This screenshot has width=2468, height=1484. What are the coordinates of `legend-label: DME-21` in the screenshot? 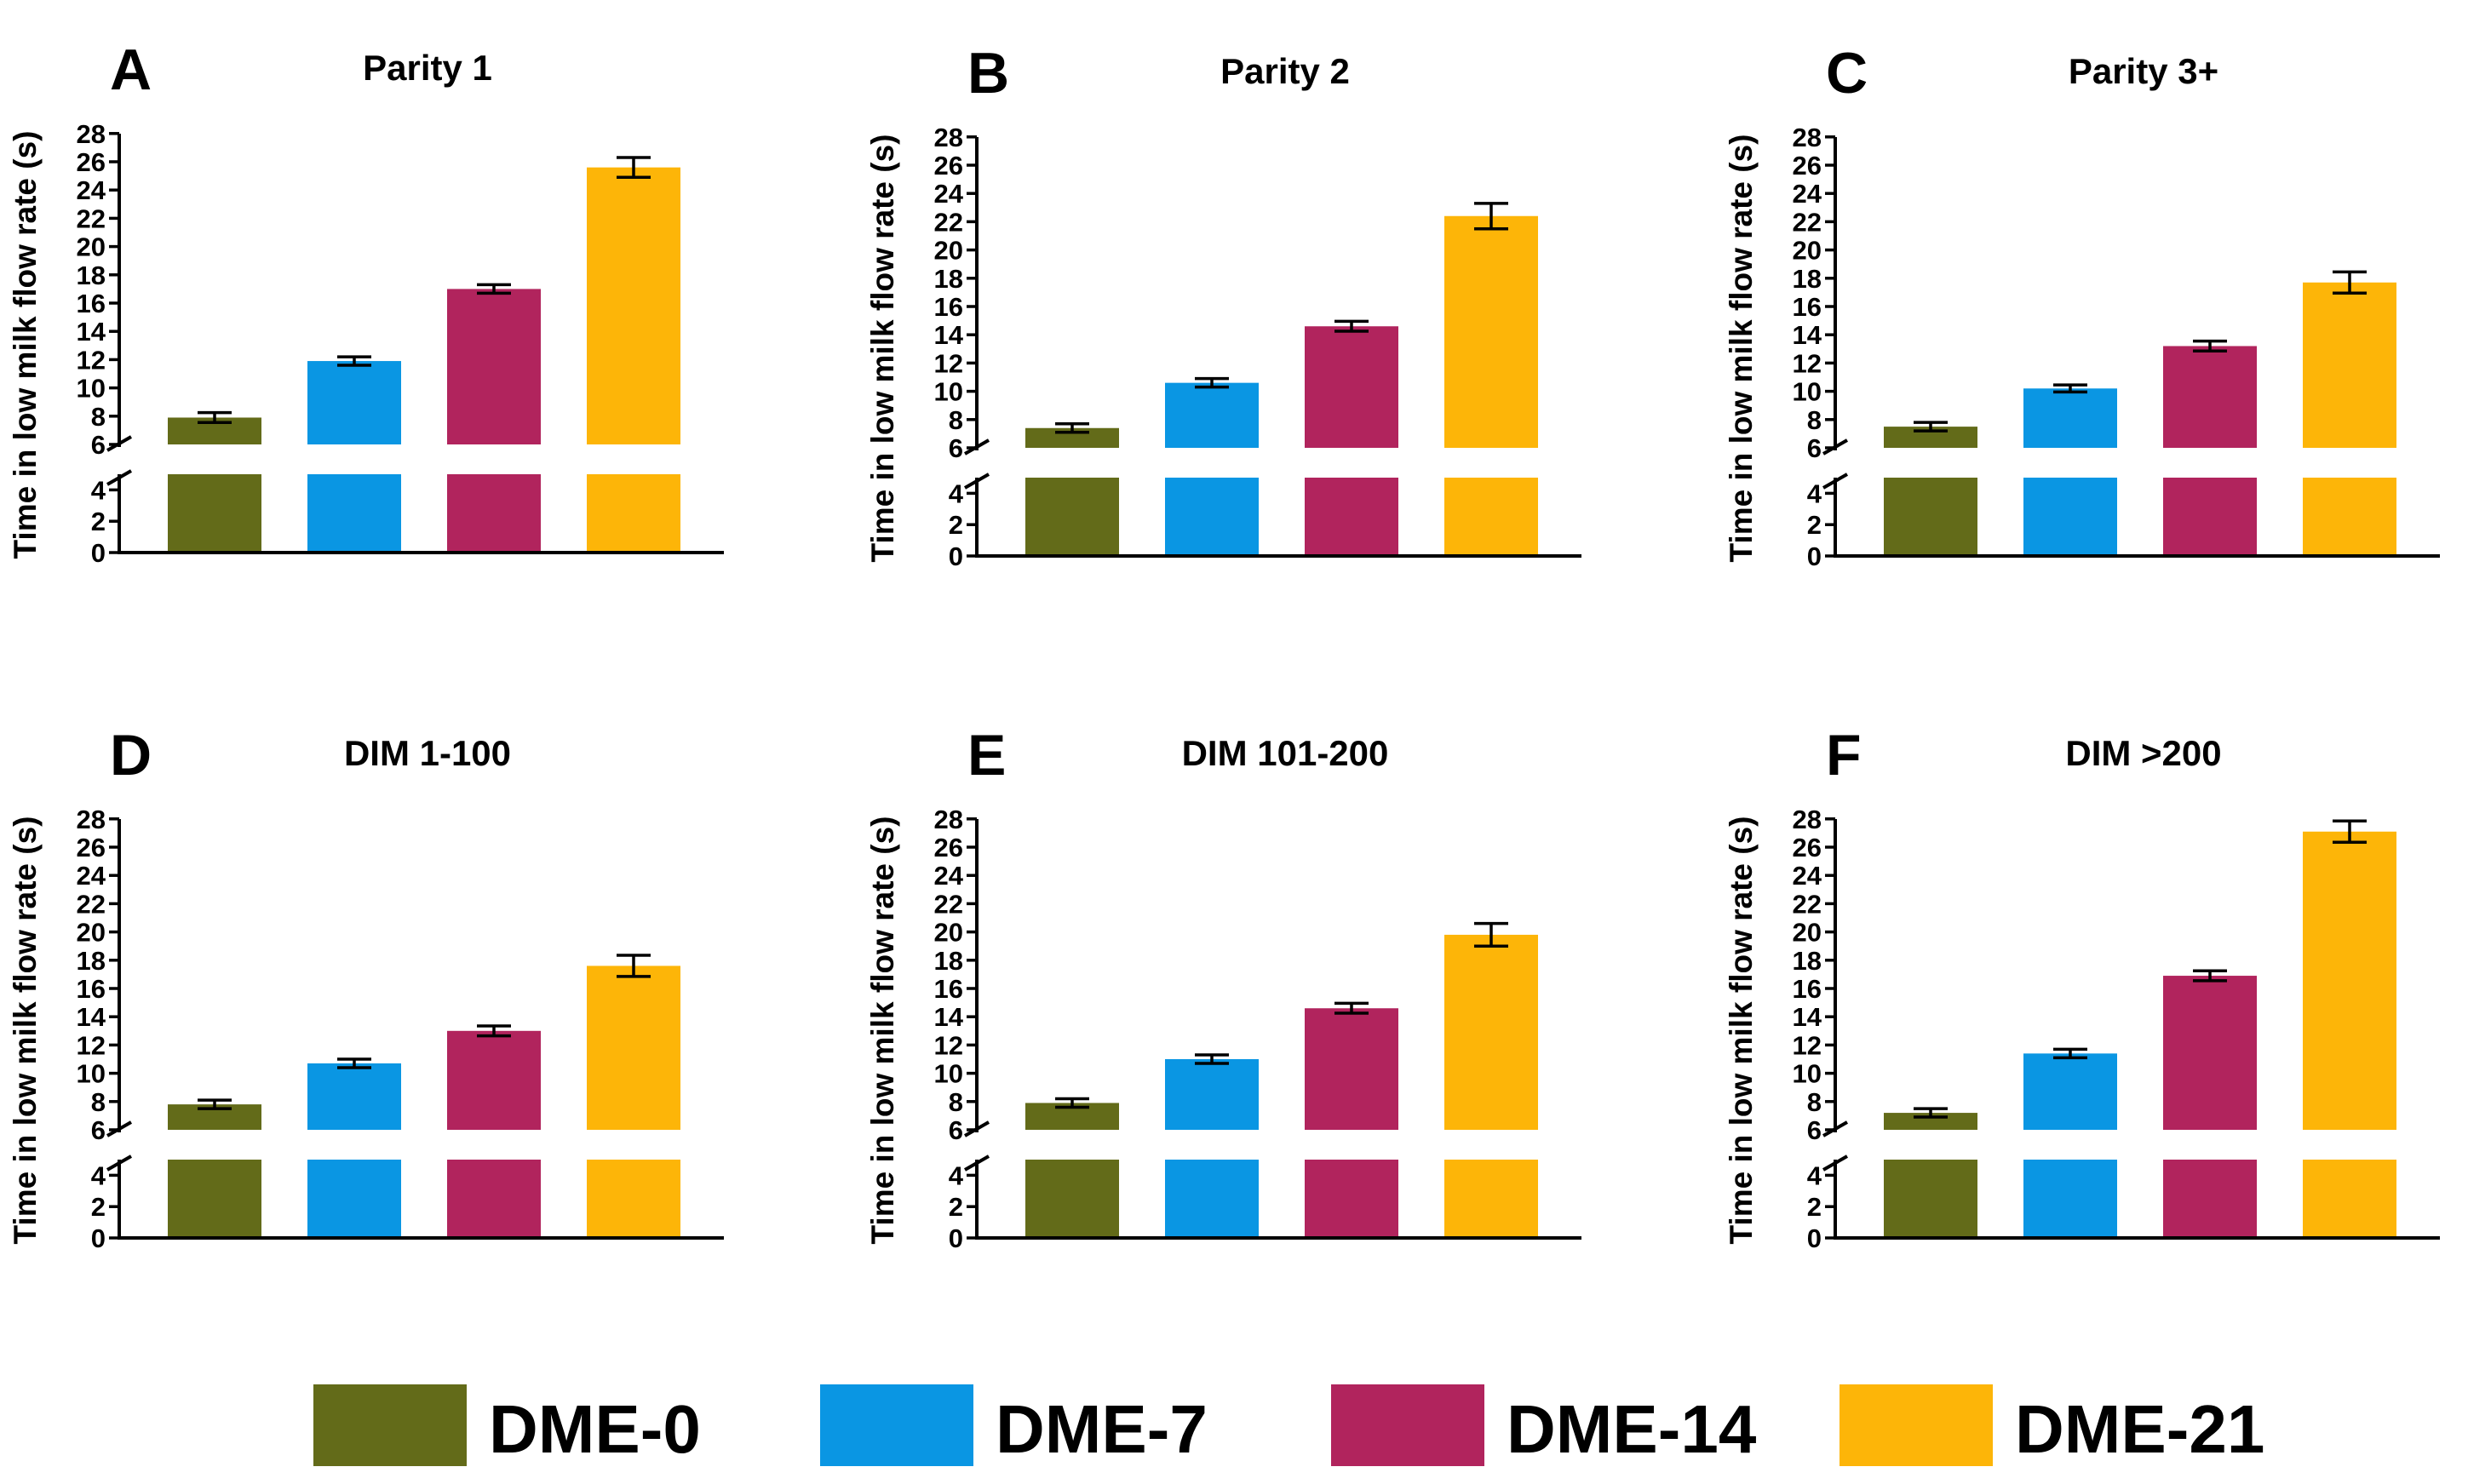 It's located at (2139, 1429).